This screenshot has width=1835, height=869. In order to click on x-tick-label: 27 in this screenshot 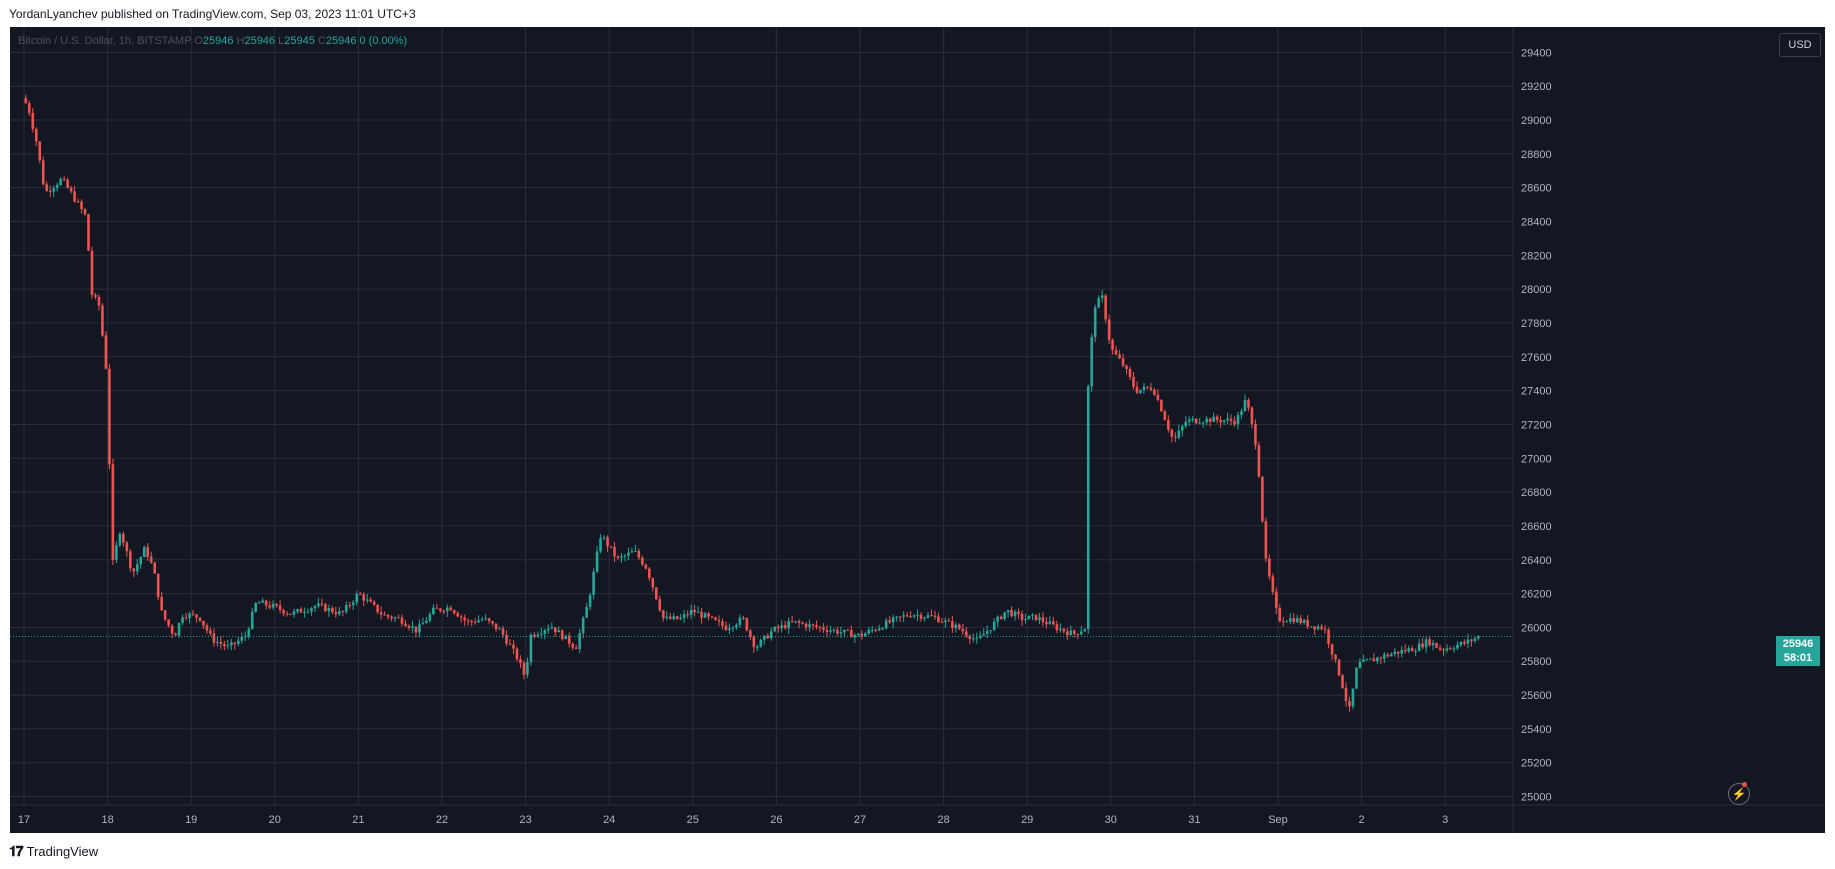, I will do `click(860, 820)`.